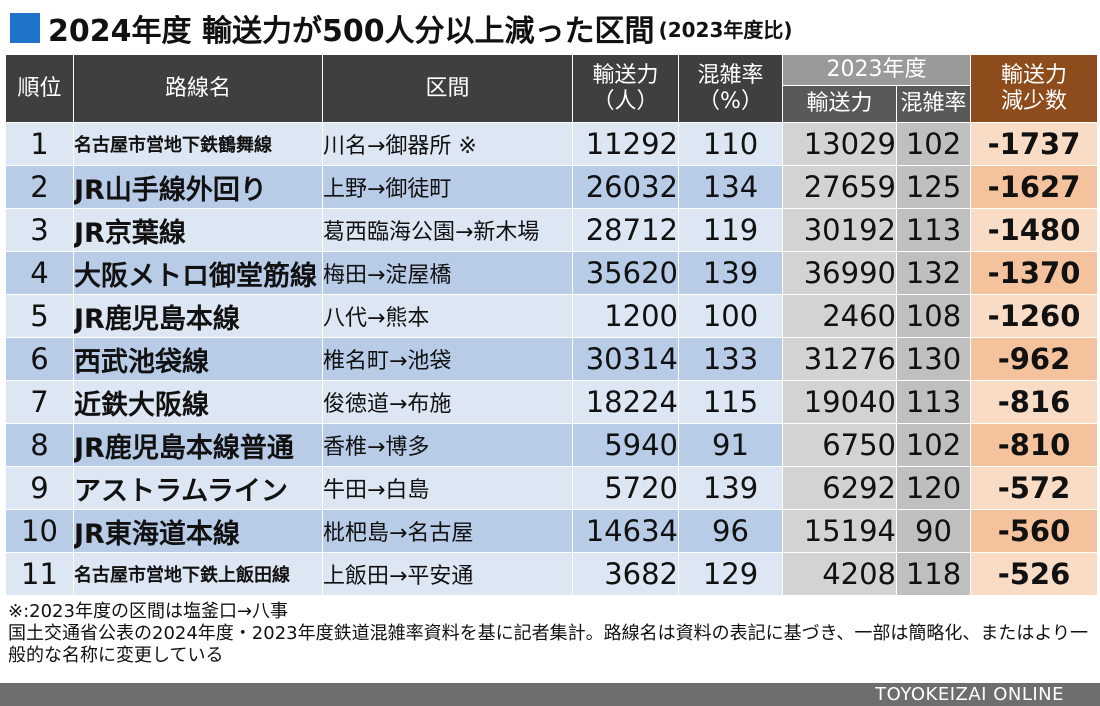 The image size is (1100, 706). Describe the element at coordinates (625, 531) in the screenshot. I see `cell-capacity: 14634` at that location.